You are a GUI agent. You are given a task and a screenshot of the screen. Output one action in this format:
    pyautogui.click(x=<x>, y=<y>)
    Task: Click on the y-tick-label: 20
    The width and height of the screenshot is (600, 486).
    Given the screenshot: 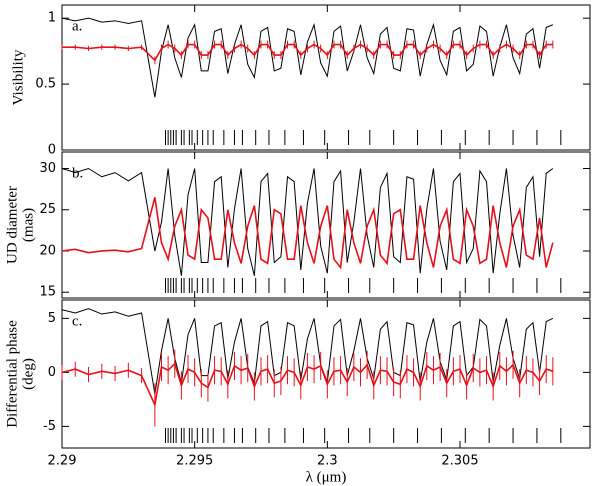 What is the action you would take?
    pyautogui.click(x=47, y=250)
    